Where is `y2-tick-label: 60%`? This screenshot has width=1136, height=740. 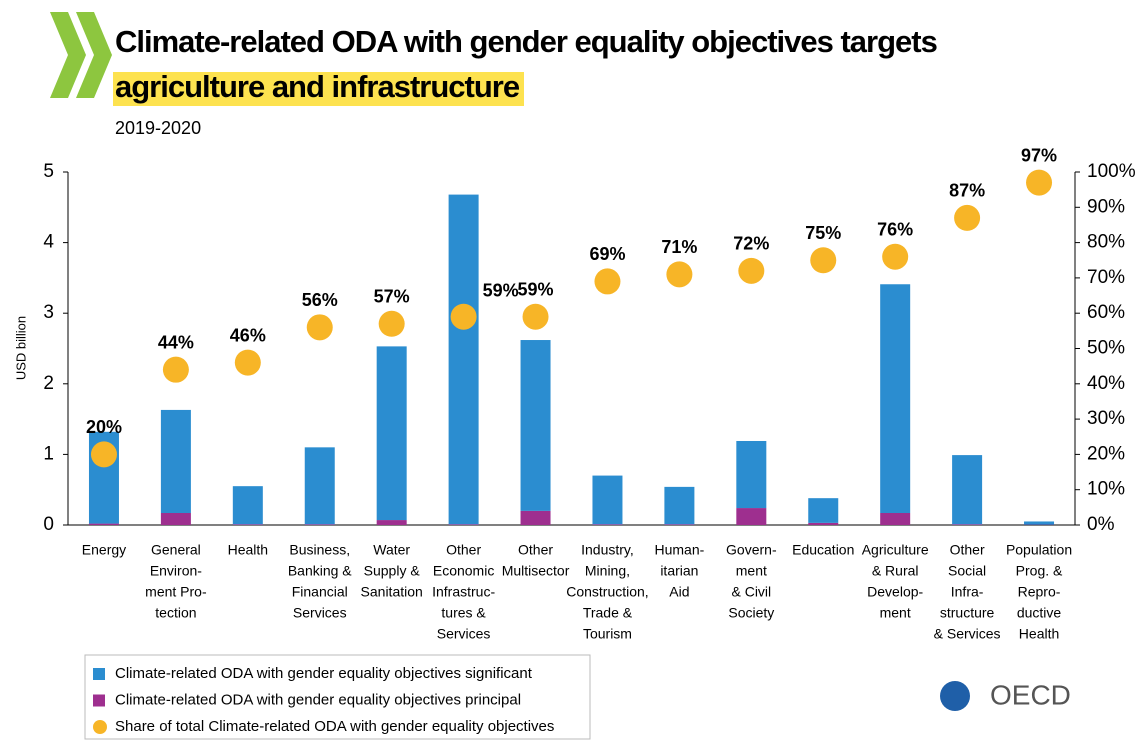 y2-tick-label: 60% is located at coordinates (1106, 312).